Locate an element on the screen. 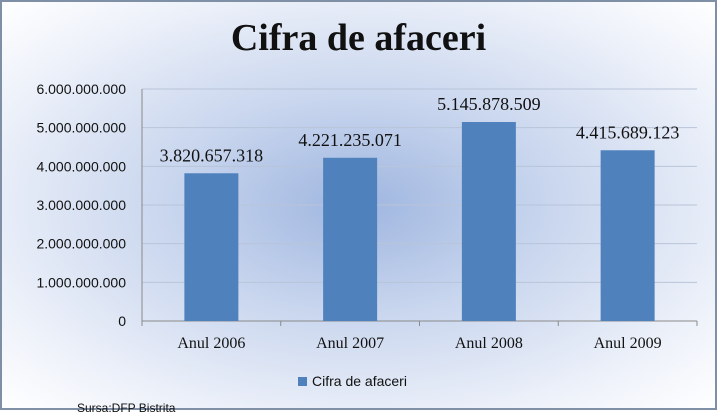 The height and width of the screenshot is (415, 717). chart-title: Cifra de afaceri is located at coordinates (358, 38).